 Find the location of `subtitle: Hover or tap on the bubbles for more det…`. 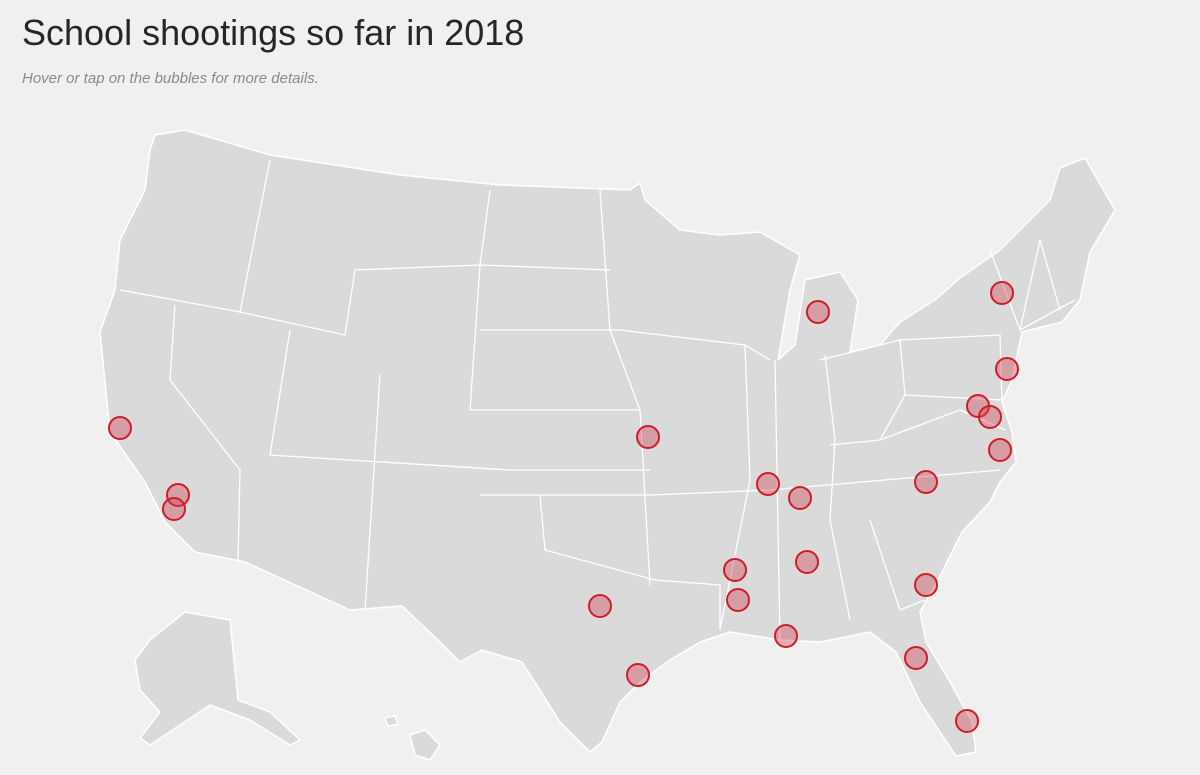

subtitle: Hover or tap on the bubbles for more det… is located at coordinates (170, 78).